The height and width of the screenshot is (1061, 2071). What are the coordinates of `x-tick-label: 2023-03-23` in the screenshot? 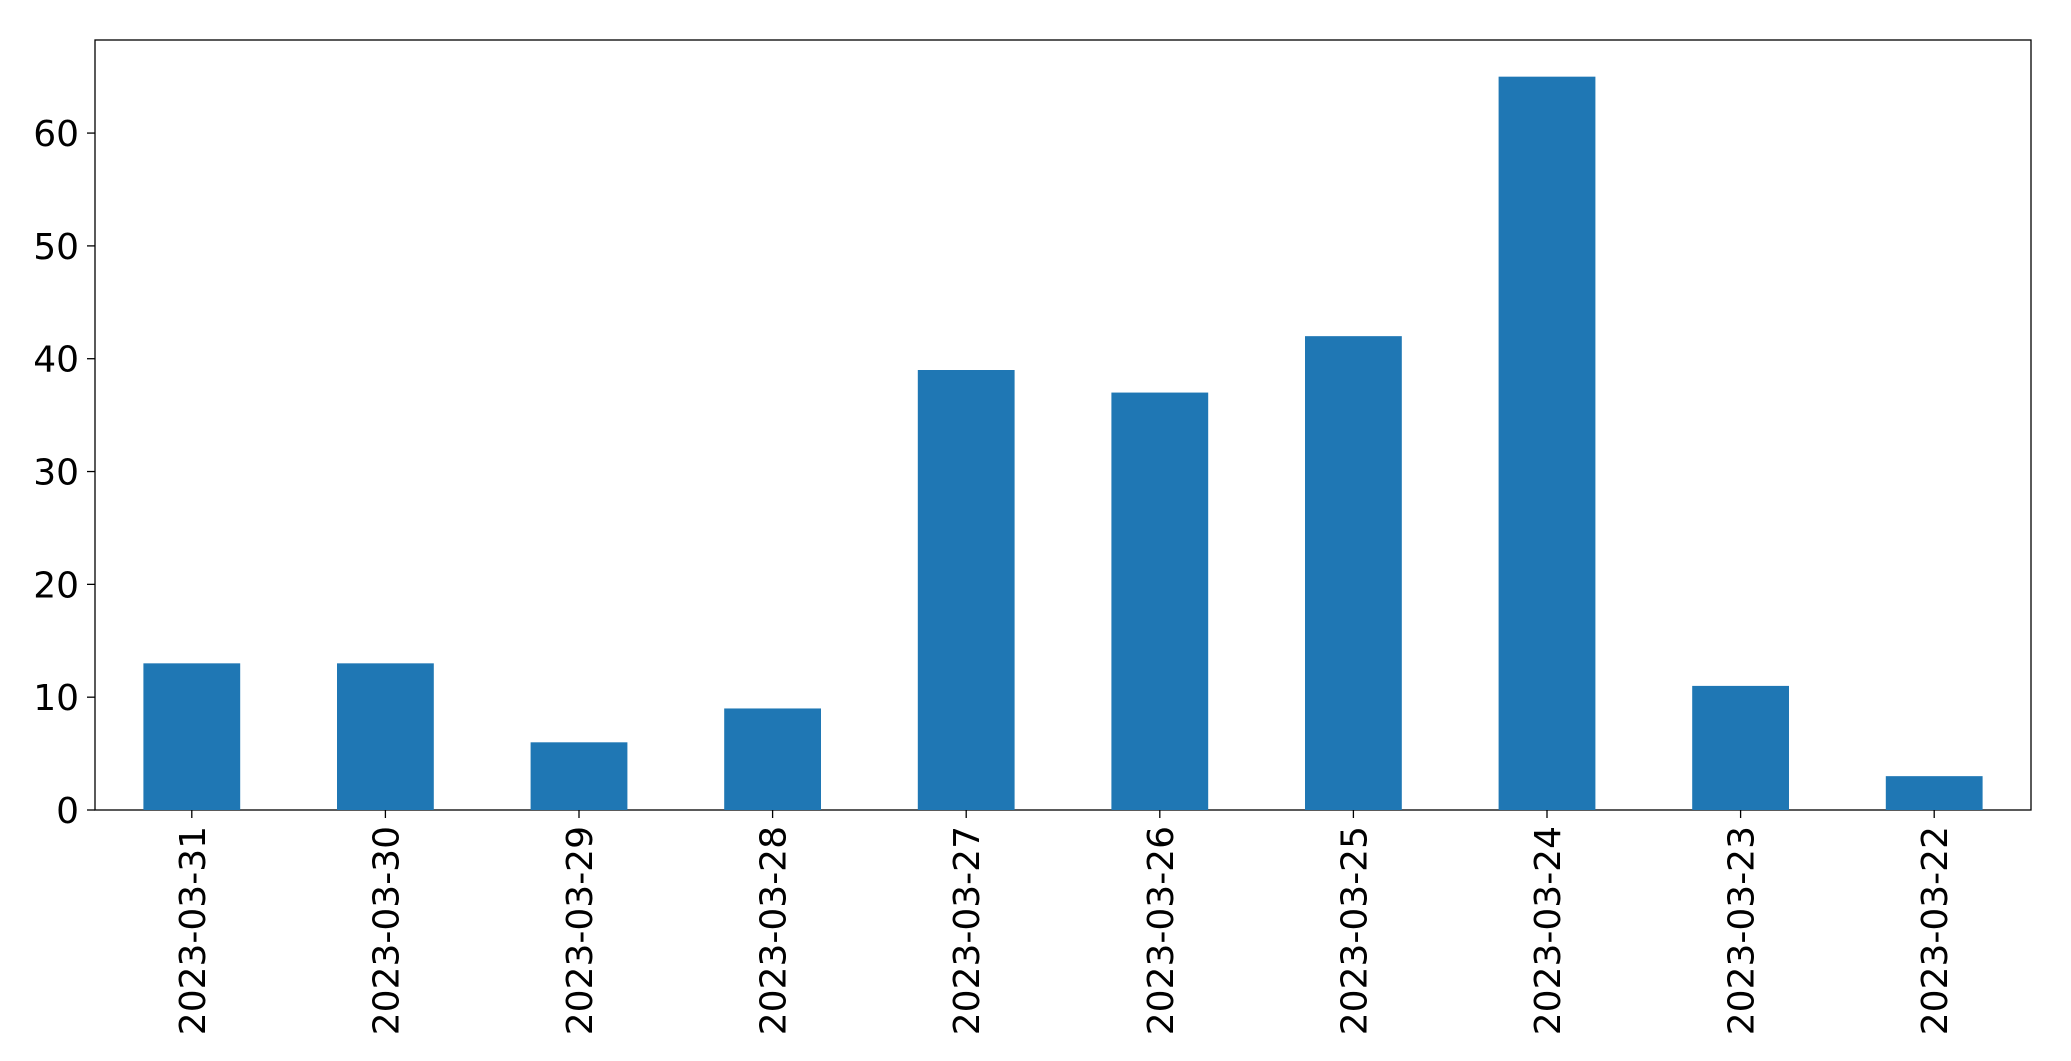 It's located at (1742, 930).